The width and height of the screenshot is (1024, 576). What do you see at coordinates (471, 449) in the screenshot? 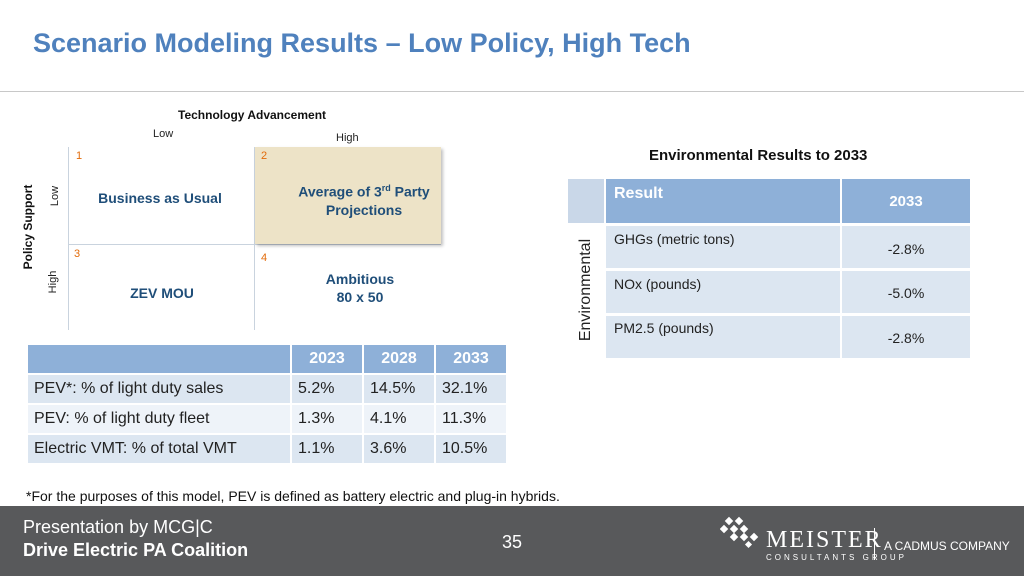
I see `cell-2033: 10.5%` at bounding box center [471, 449].